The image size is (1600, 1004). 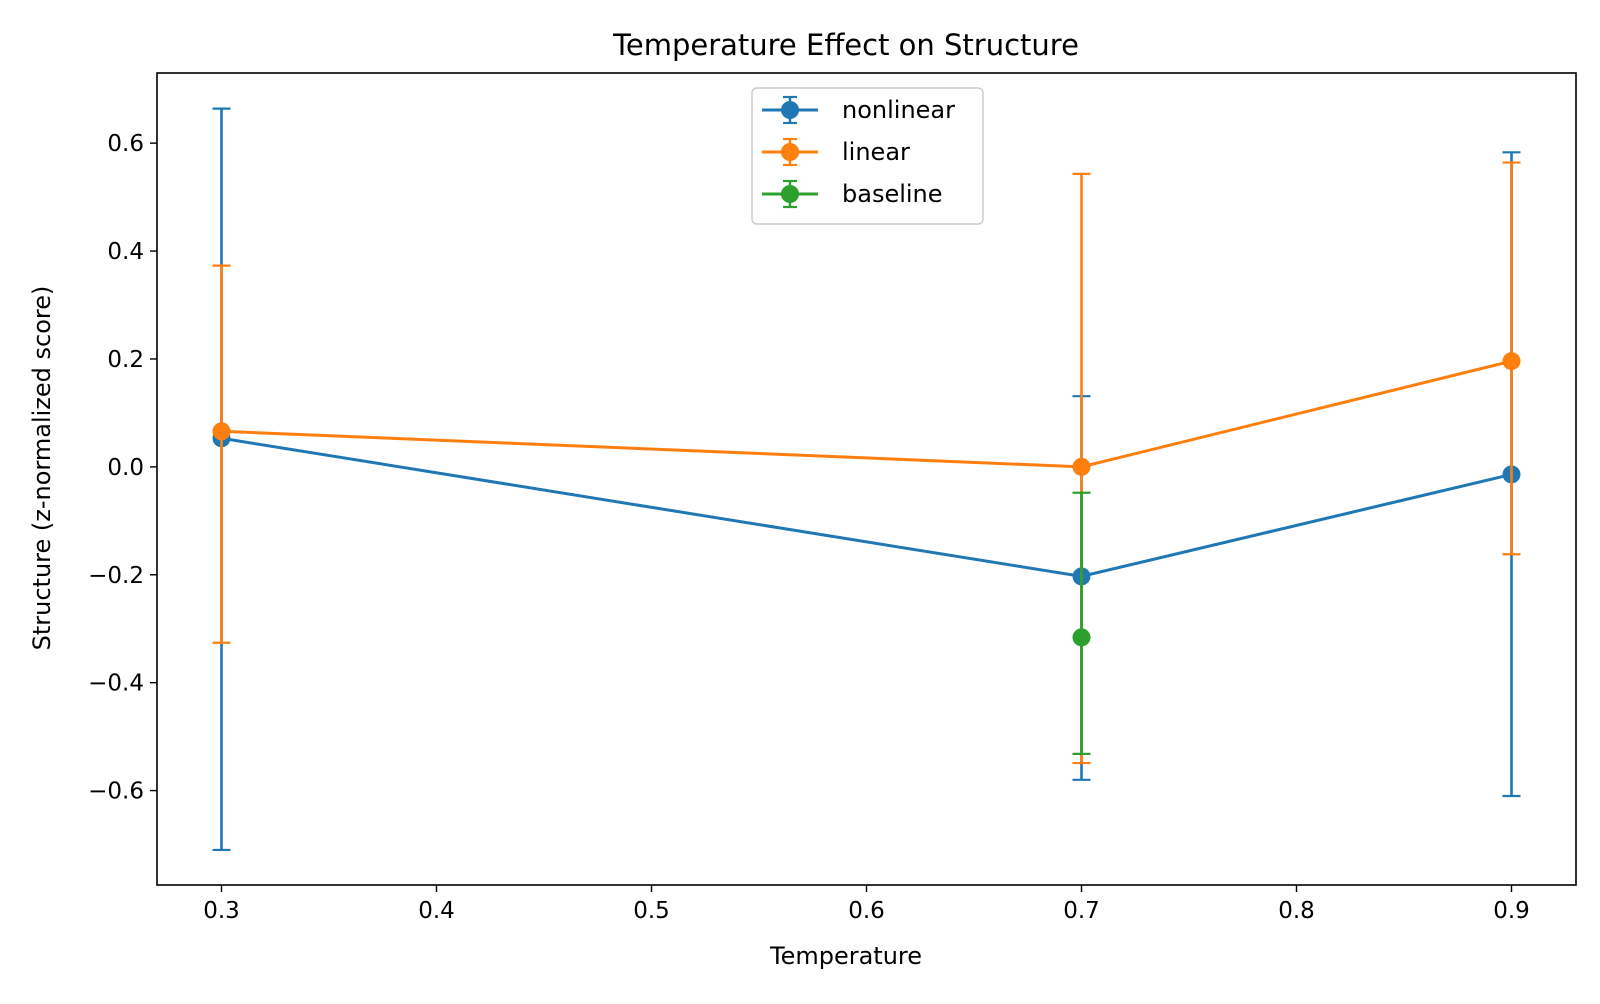 What do you see at coordinates (845, 45) in the screenshot?
I see `chart-title: Temperature Effect on Structure` at bounding box center [845, 45].